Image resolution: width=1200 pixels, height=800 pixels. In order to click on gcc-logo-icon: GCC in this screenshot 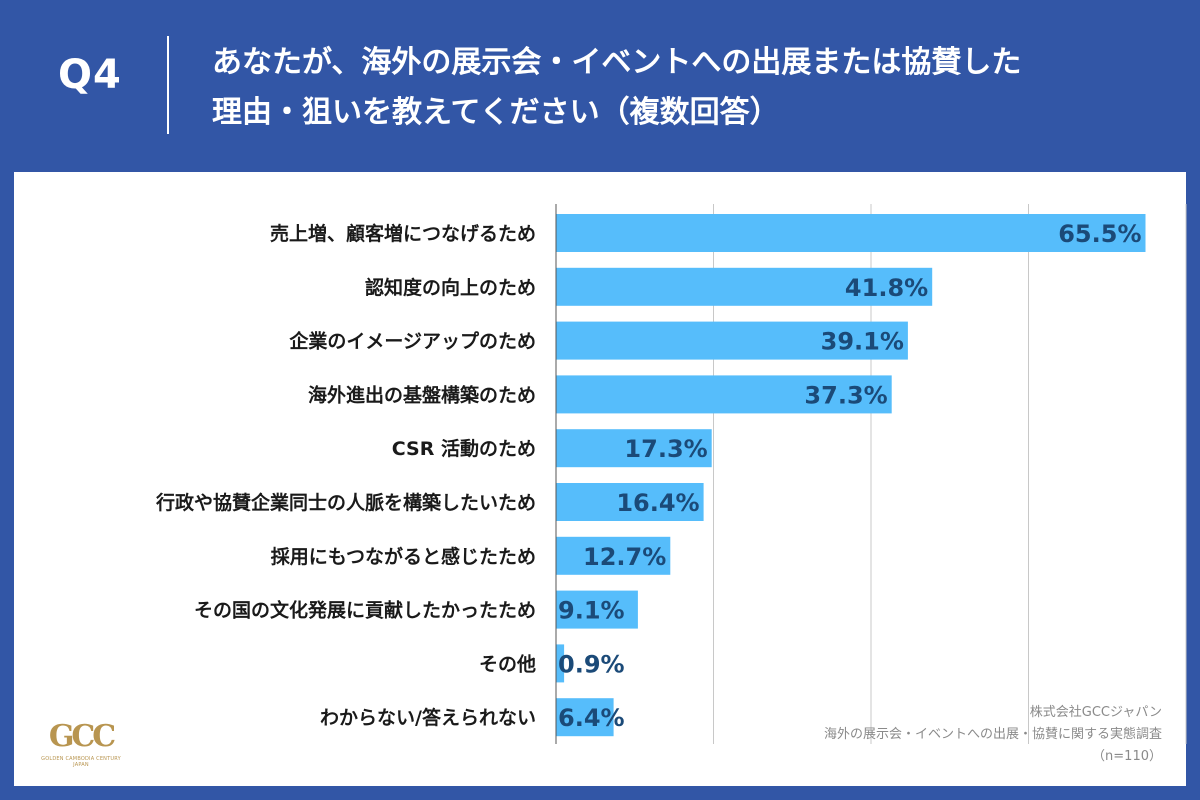, I will do `click(83, 736)`.